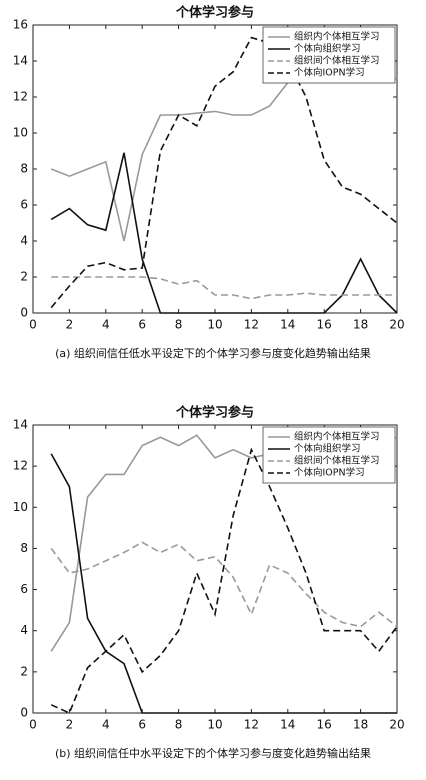 The width and height of the screenshot is (426, 780). What do you see at coordinates (20, 25) in the screenshot?
I see `y-tick-label: 16` at bounding box center [20, 25].